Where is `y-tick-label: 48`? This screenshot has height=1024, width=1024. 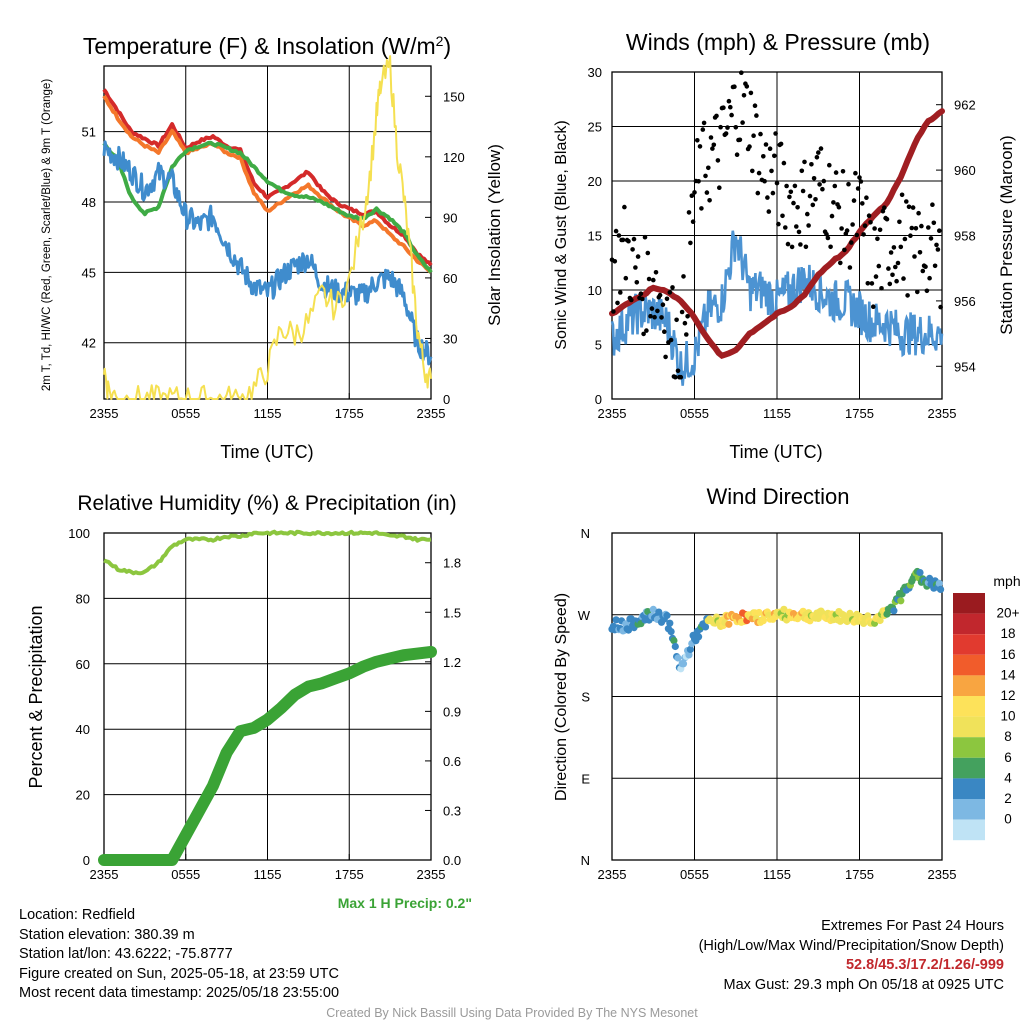 y-tick-label: 48 is located at coordinates (89, 202).